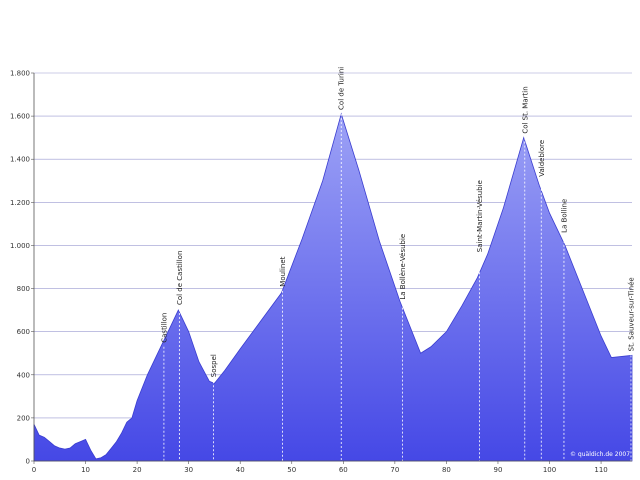  What do you see at coordinates (23, 375) in the screenshot?
I see `y-tick-label: 400` at bounding box center [23, 375].